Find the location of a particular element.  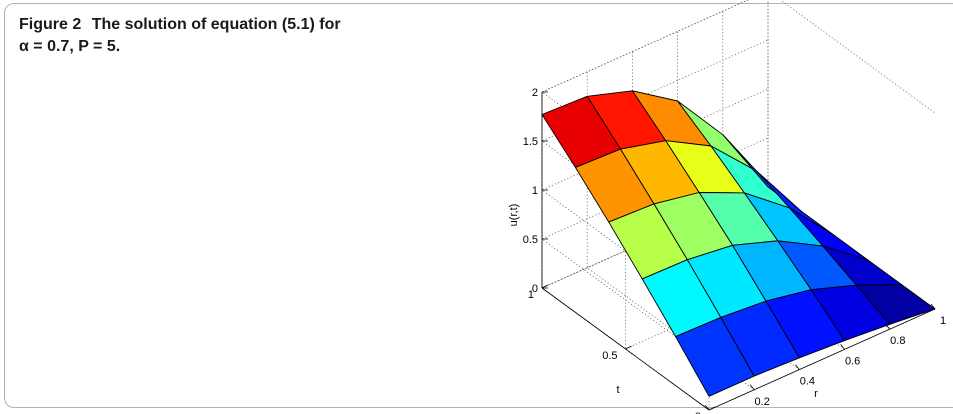

surface-patch is located at coordinates (895, 304).